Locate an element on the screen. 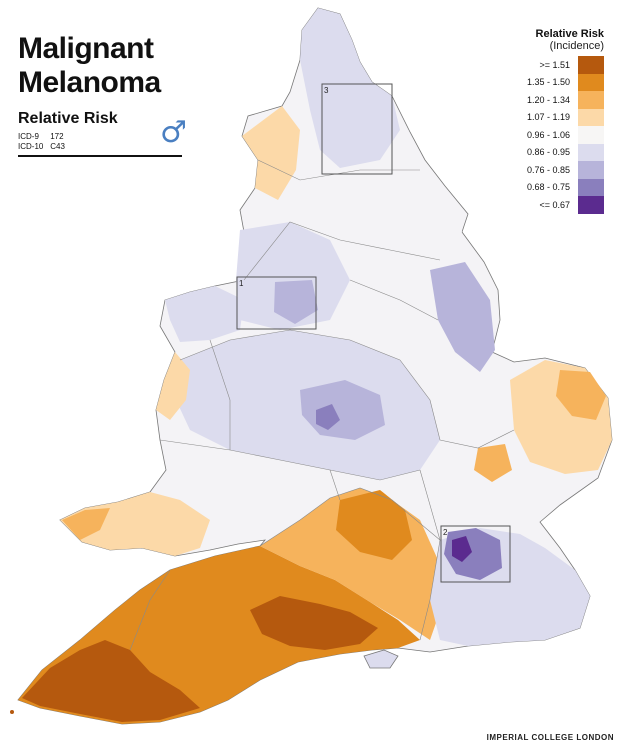 The image size is (624, 750). legend-subtitle: (Incidence) is located at coordinates (576, 46).